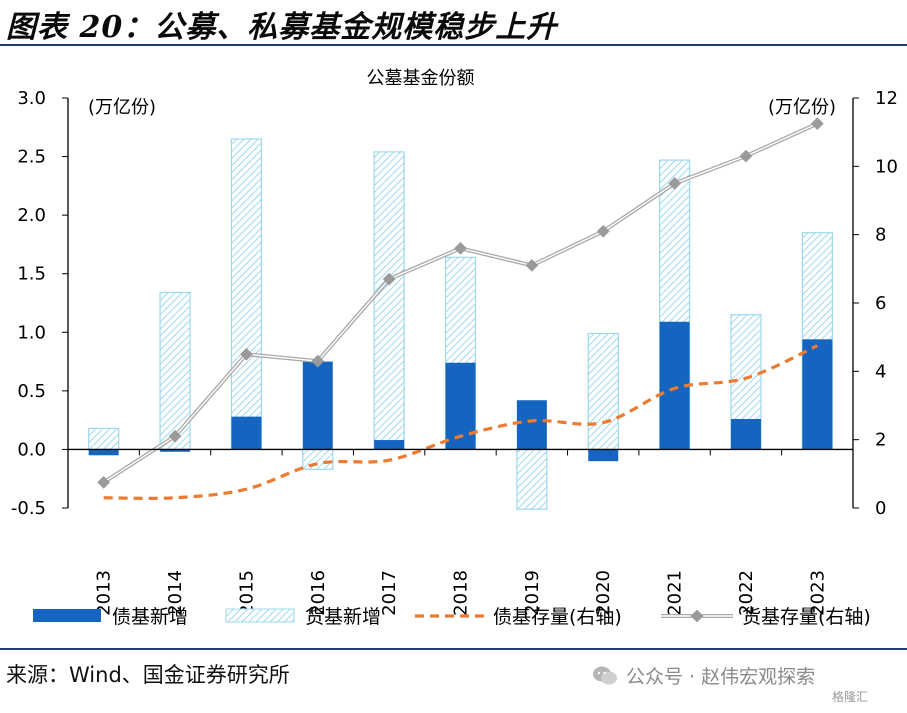 This screenshot has width=907, height=713. Describe the element at coordinates (31, 274) in the screenshot. I see `left-tick-label: 1.5` at that location.